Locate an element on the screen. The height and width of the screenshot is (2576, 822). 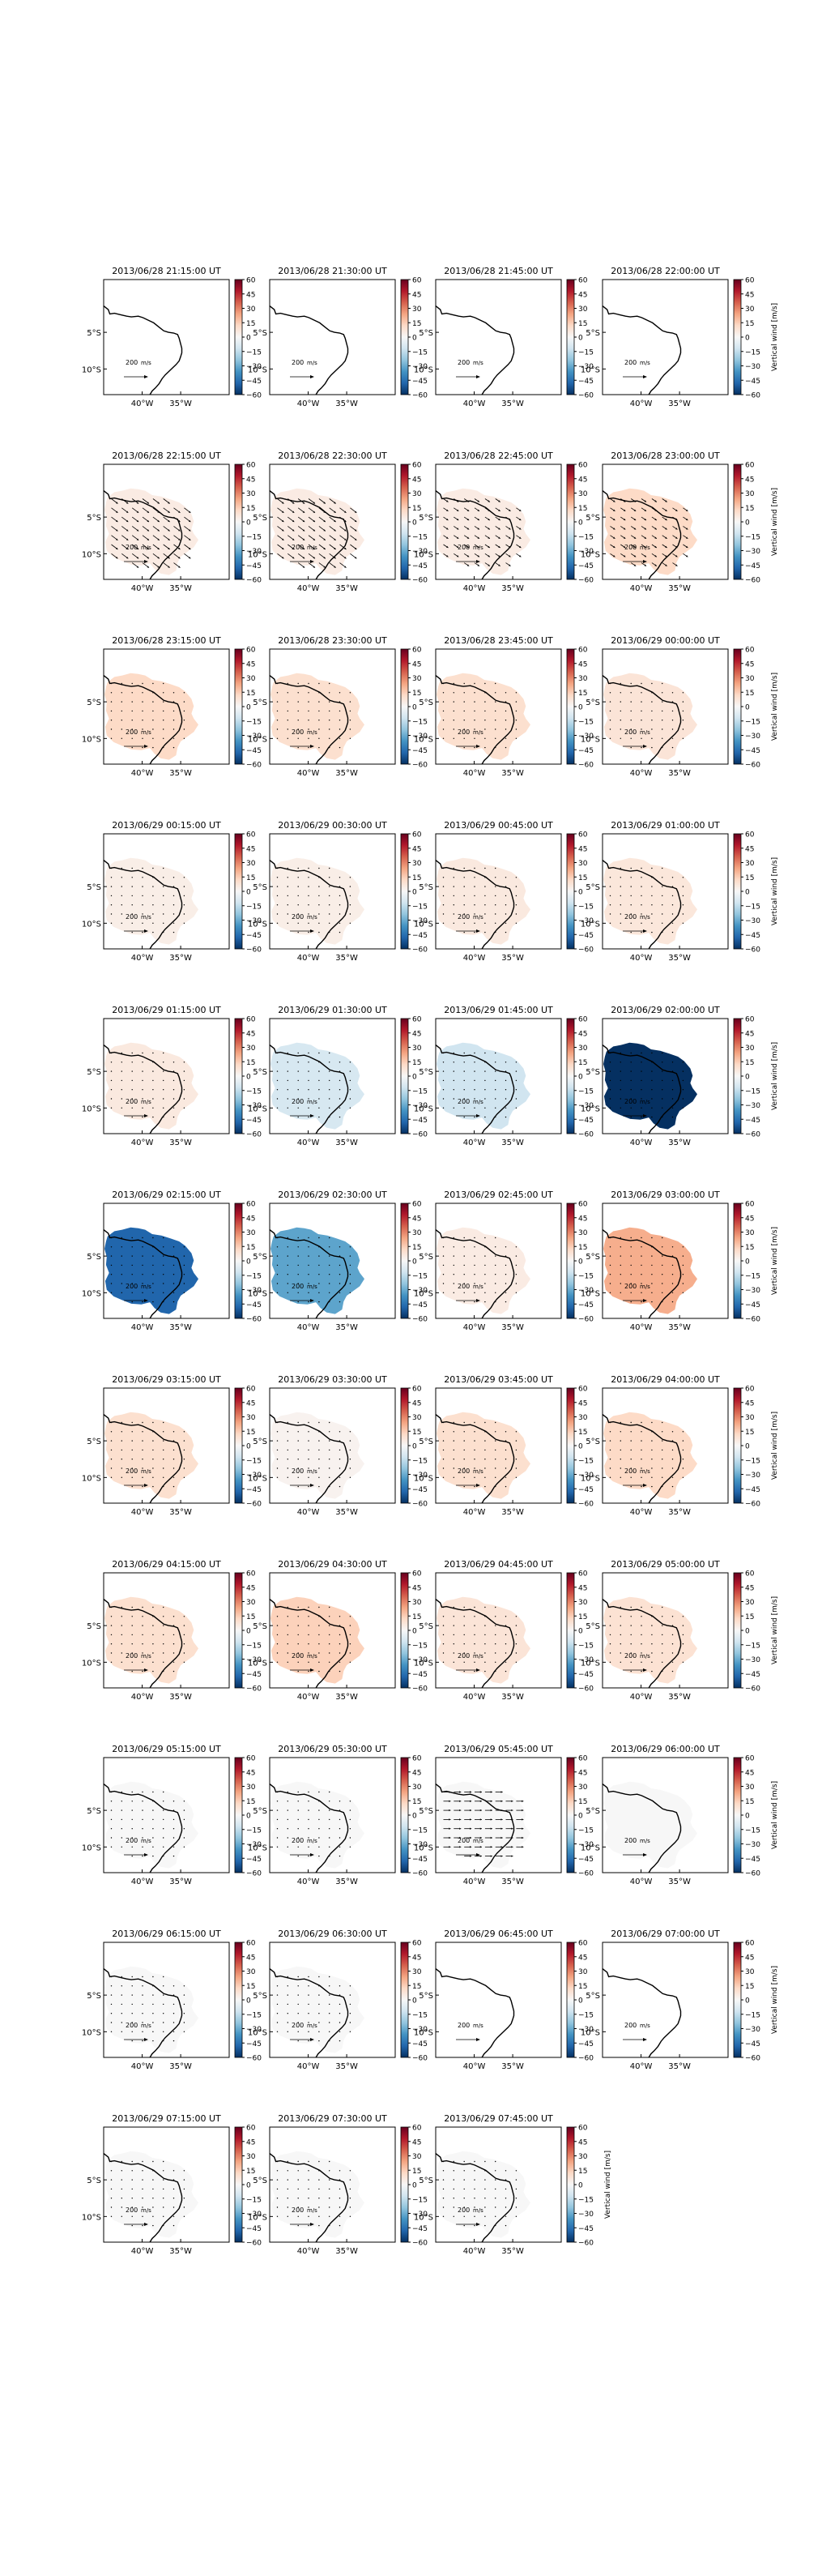
lon-tick-label: 35°W is located at coordinates (347, 2251).